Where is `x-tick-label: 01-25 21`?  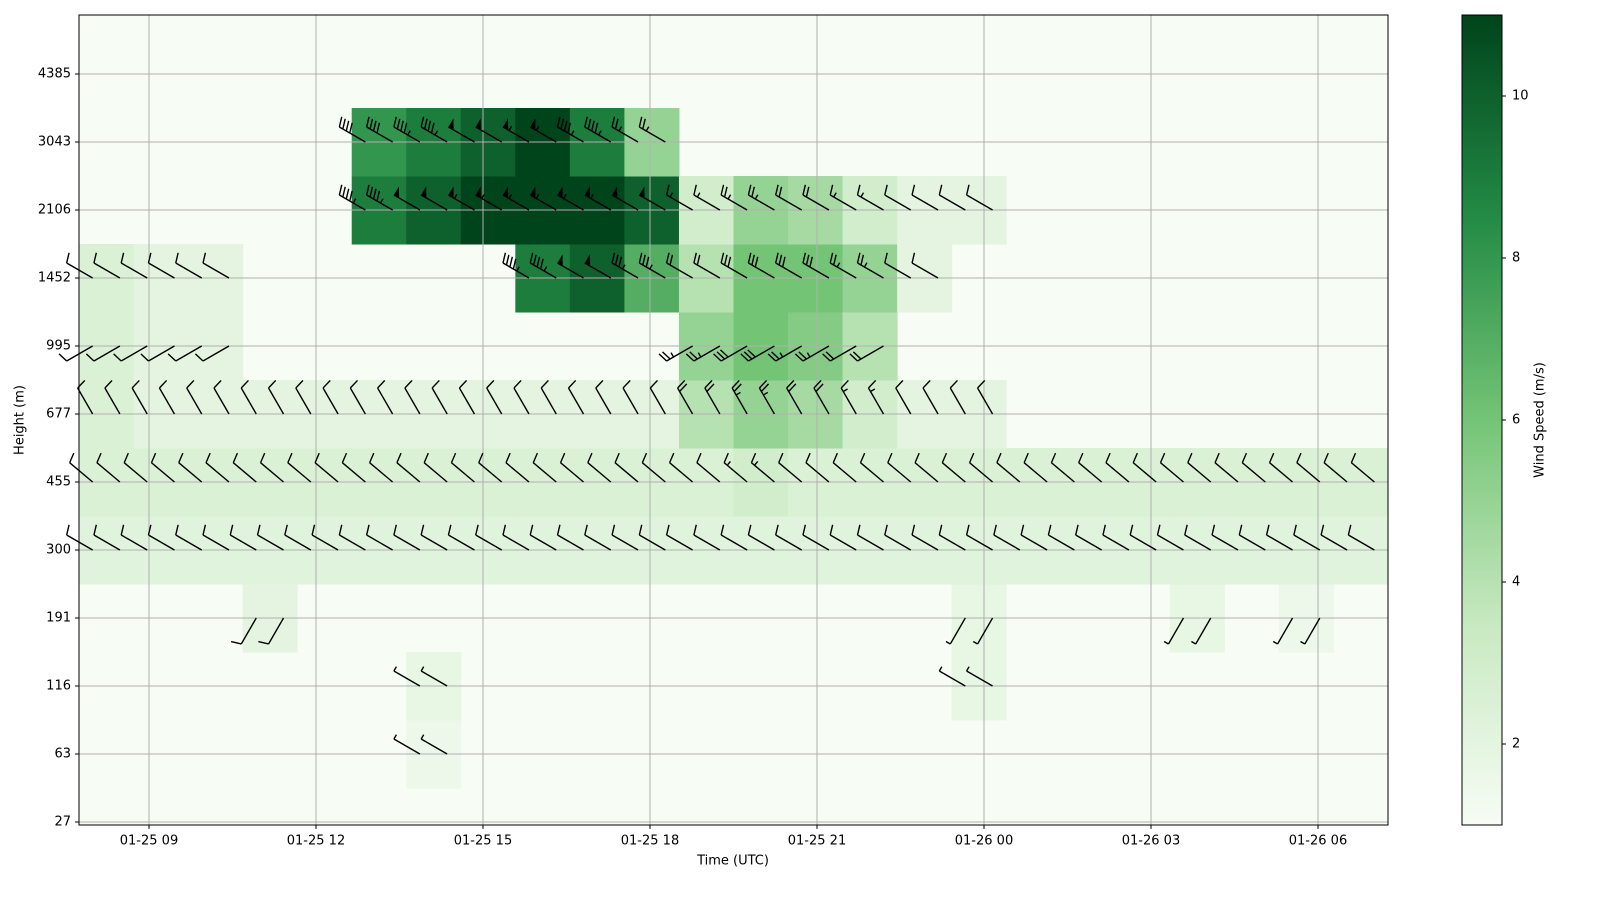 x-tick-label: 01-25 21 is located at coordinates (817, 841).